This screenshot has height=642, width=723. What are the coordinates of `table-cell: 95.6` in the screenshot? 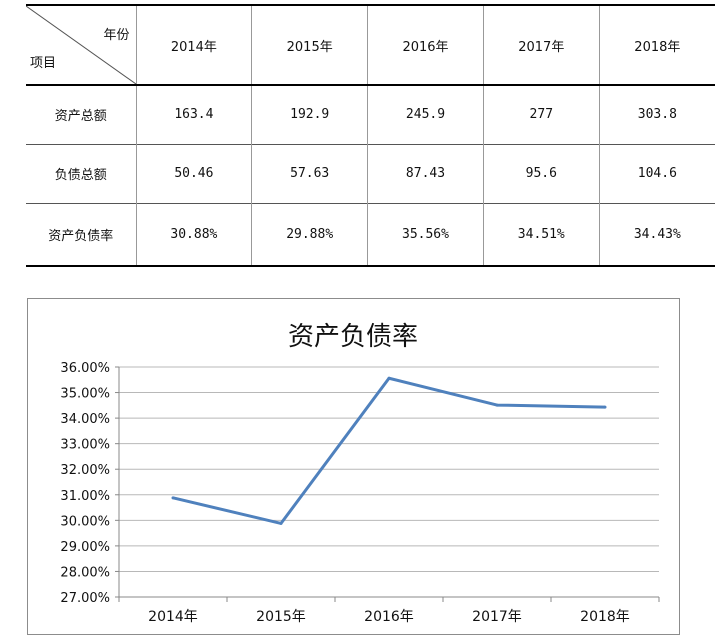 It's located at (541, 173).